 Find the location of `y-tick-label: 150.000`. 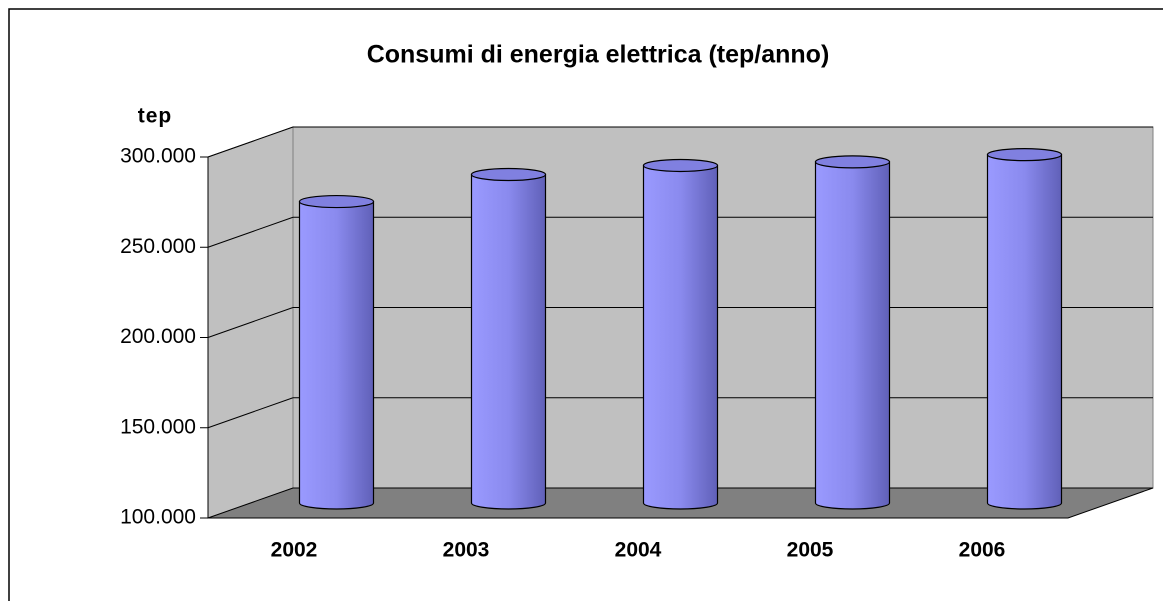

y-tick-label: 150.000 is located at coordinates (158, 426).